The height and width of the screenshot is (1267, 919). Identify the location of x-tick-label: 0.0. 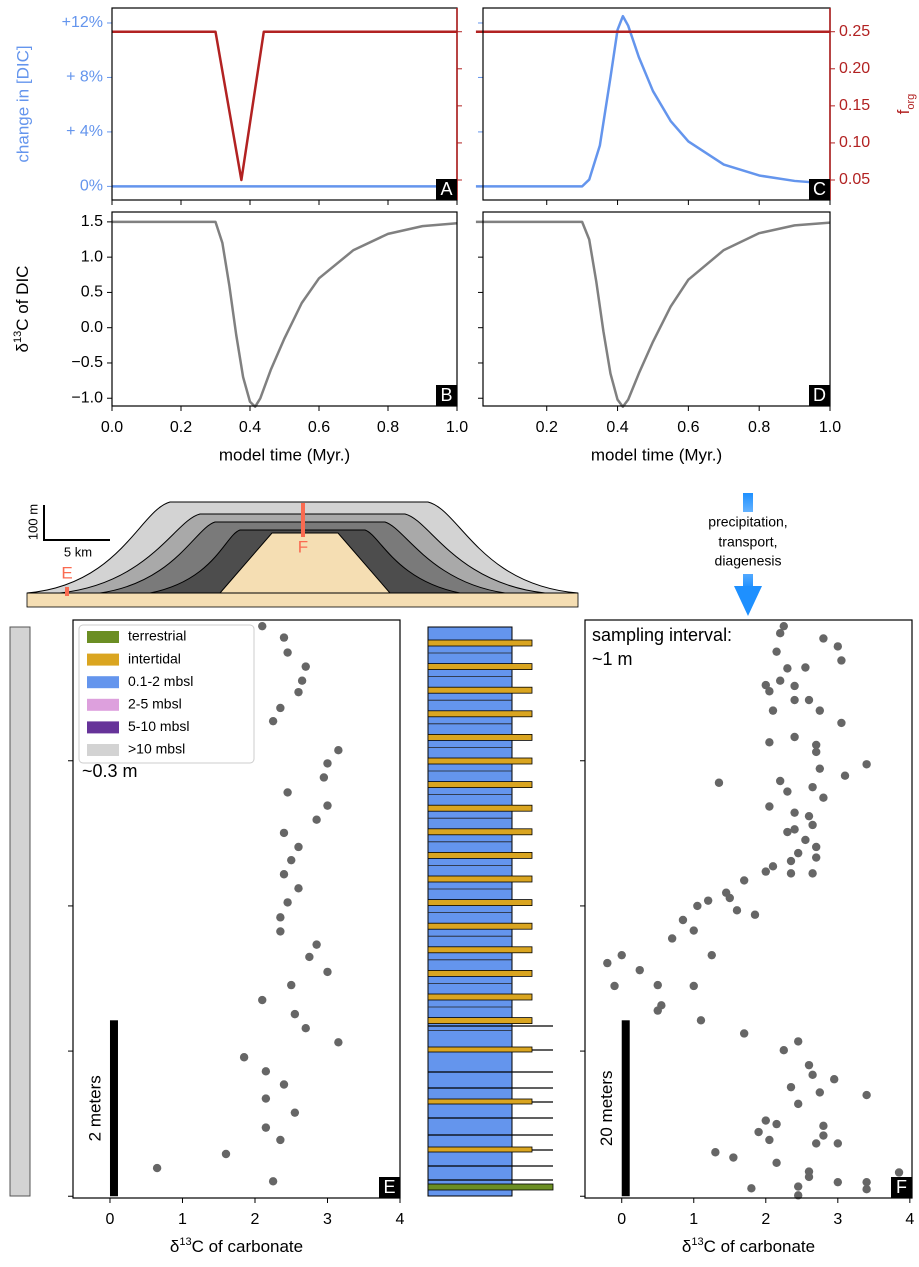
(112, 427).